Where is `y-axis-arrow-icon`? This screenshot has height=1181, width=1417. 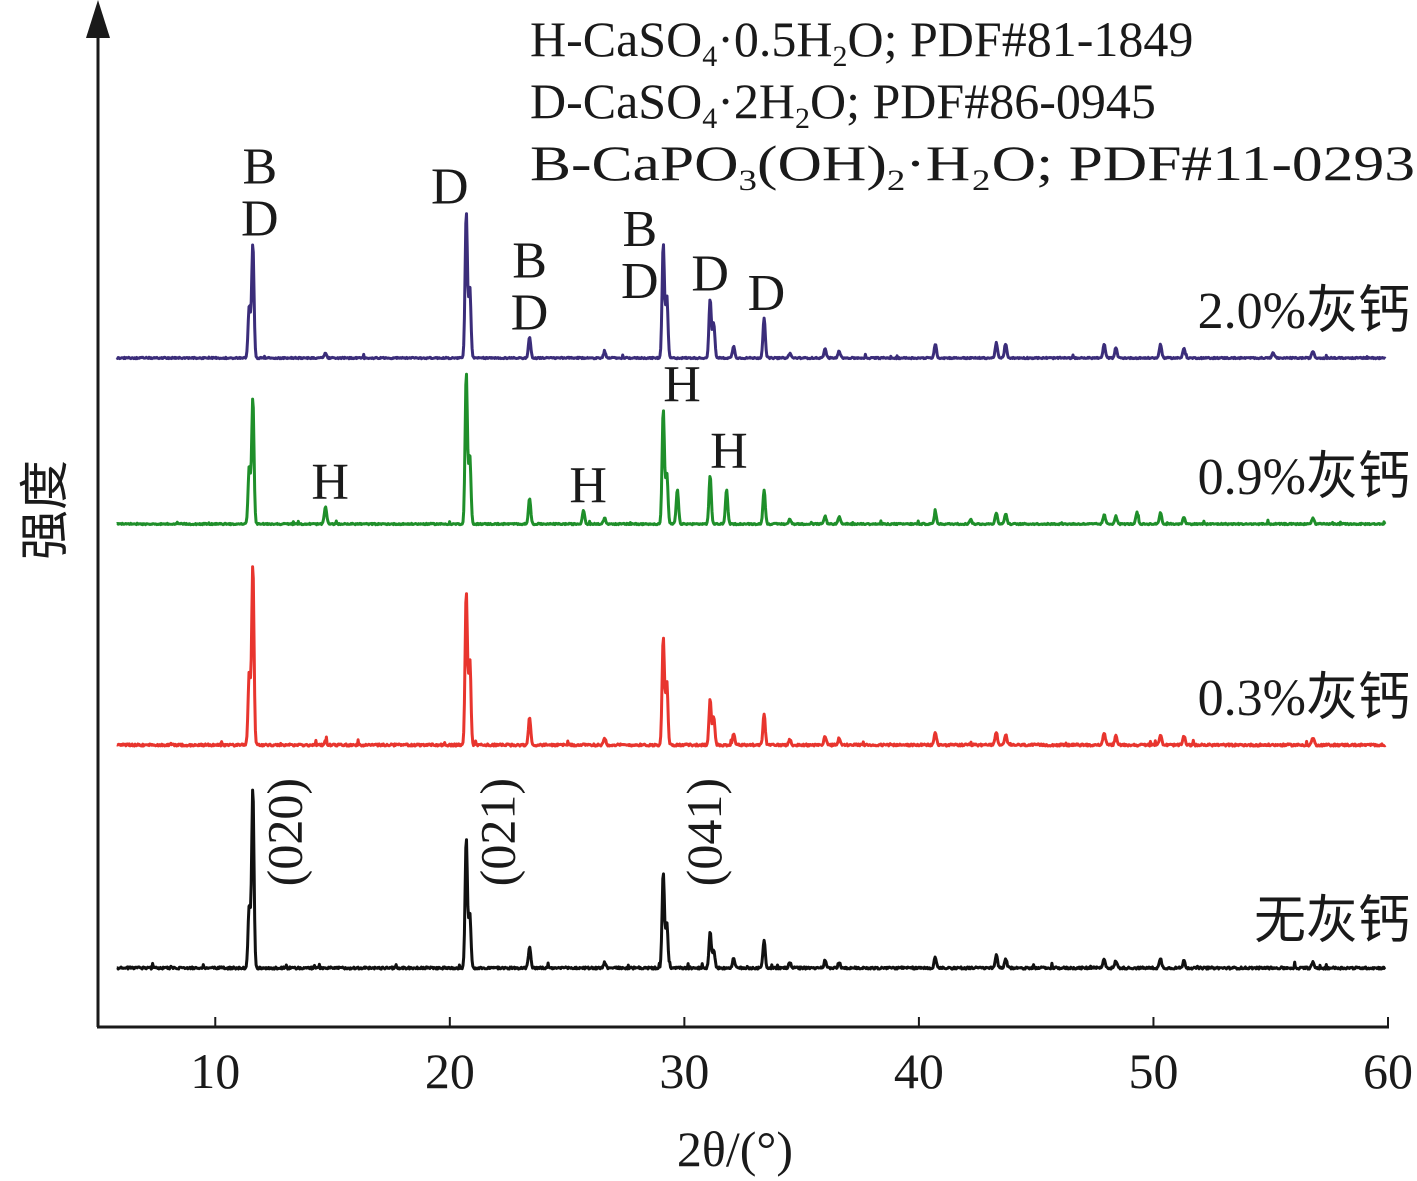
y-axis-arrow-icon is located at coordinates (98, 19).